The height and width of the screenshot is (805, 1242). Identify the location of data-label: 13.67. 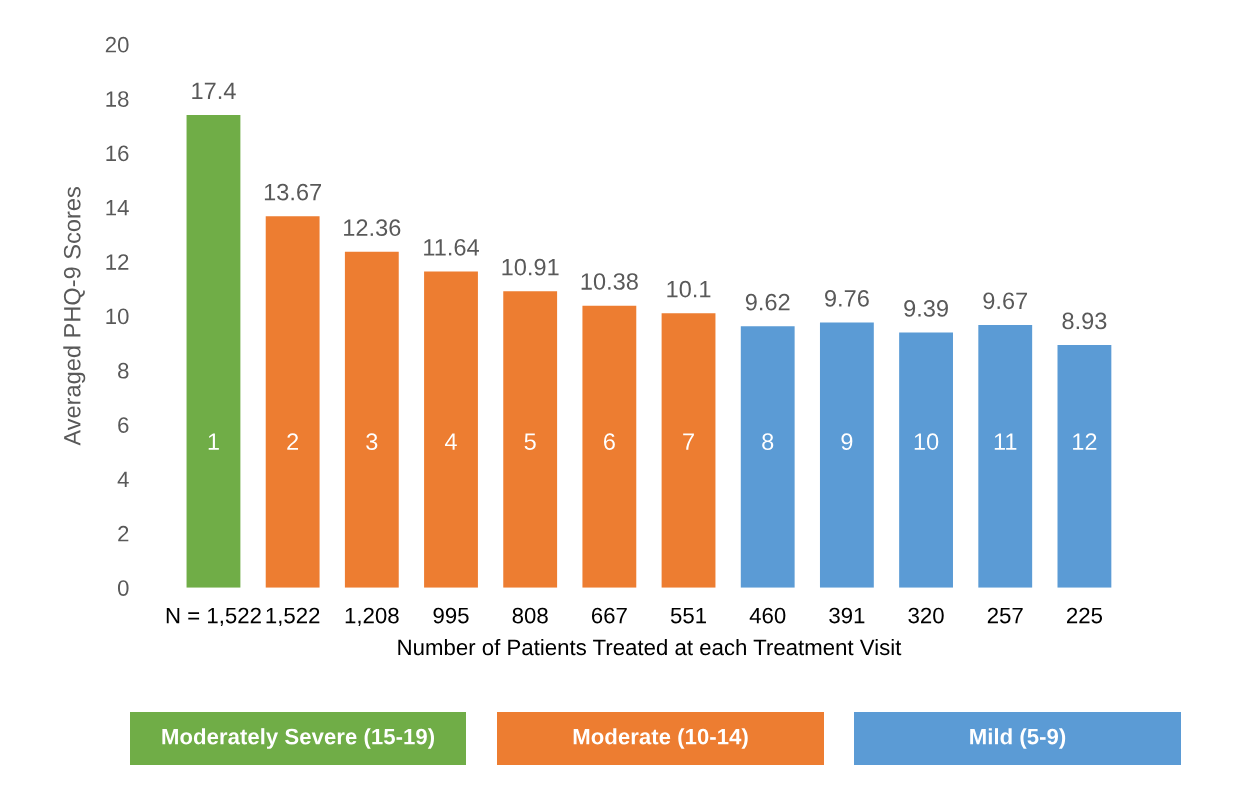
(293, 192).